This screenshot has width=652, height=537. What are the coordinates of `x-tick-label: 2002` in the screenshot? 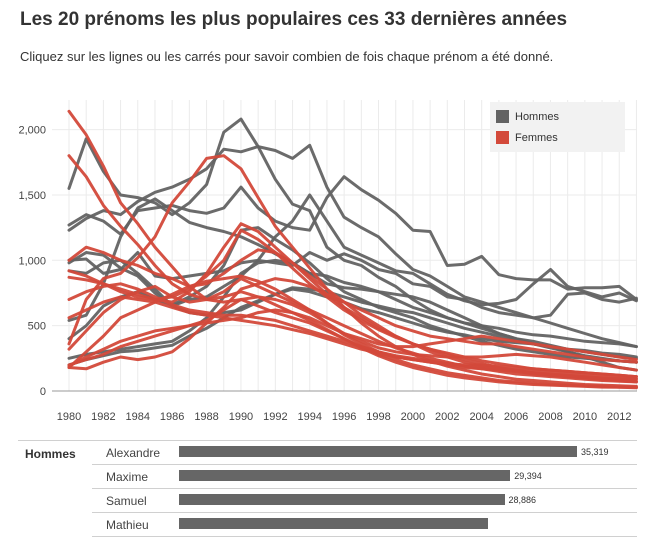 It's located at (447, 417).